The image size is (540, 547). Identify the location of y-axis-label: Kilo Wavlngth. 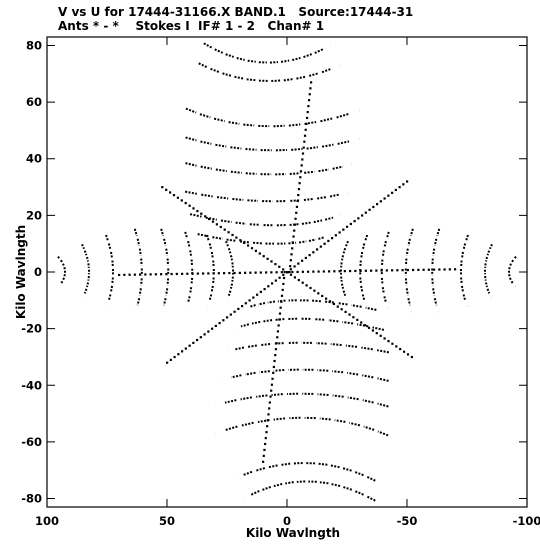
(21, 272).